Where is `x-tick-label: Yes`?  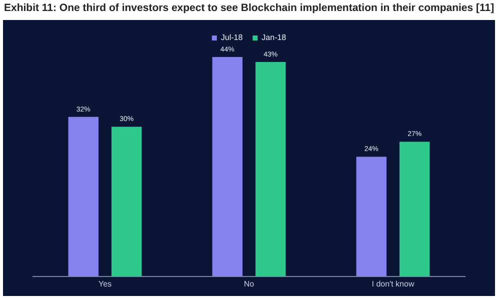 x-tick-label: Yes is located at coordinates (105, 283).